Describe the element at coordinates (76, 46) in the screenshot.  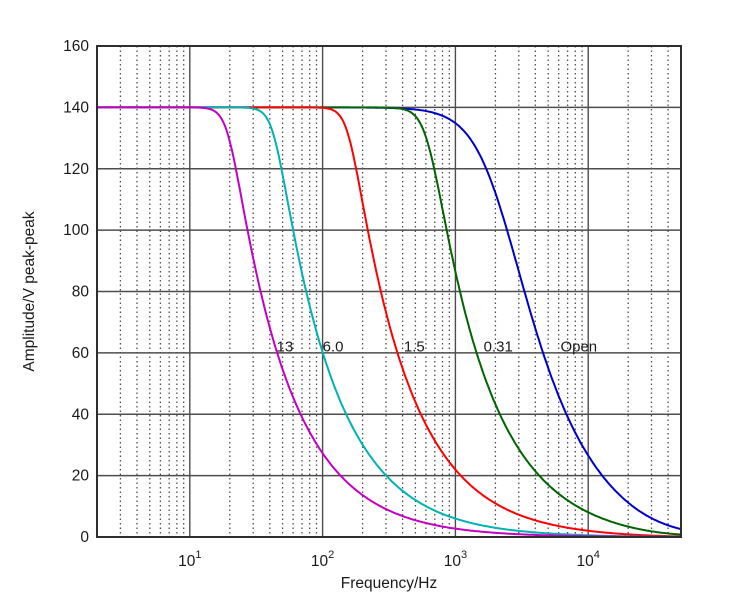
I see `y-tick-label: 160` at that location.